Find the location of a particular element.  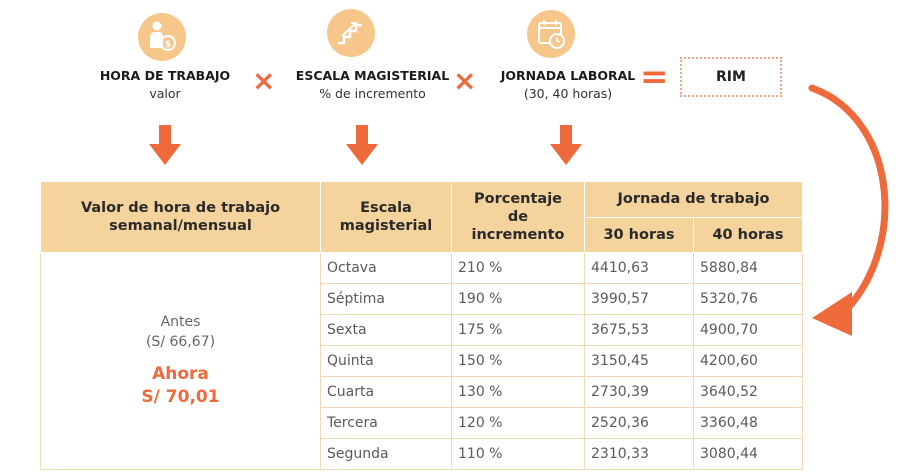

h30-cell: 3990,57 is located at coordinates (639, 299).